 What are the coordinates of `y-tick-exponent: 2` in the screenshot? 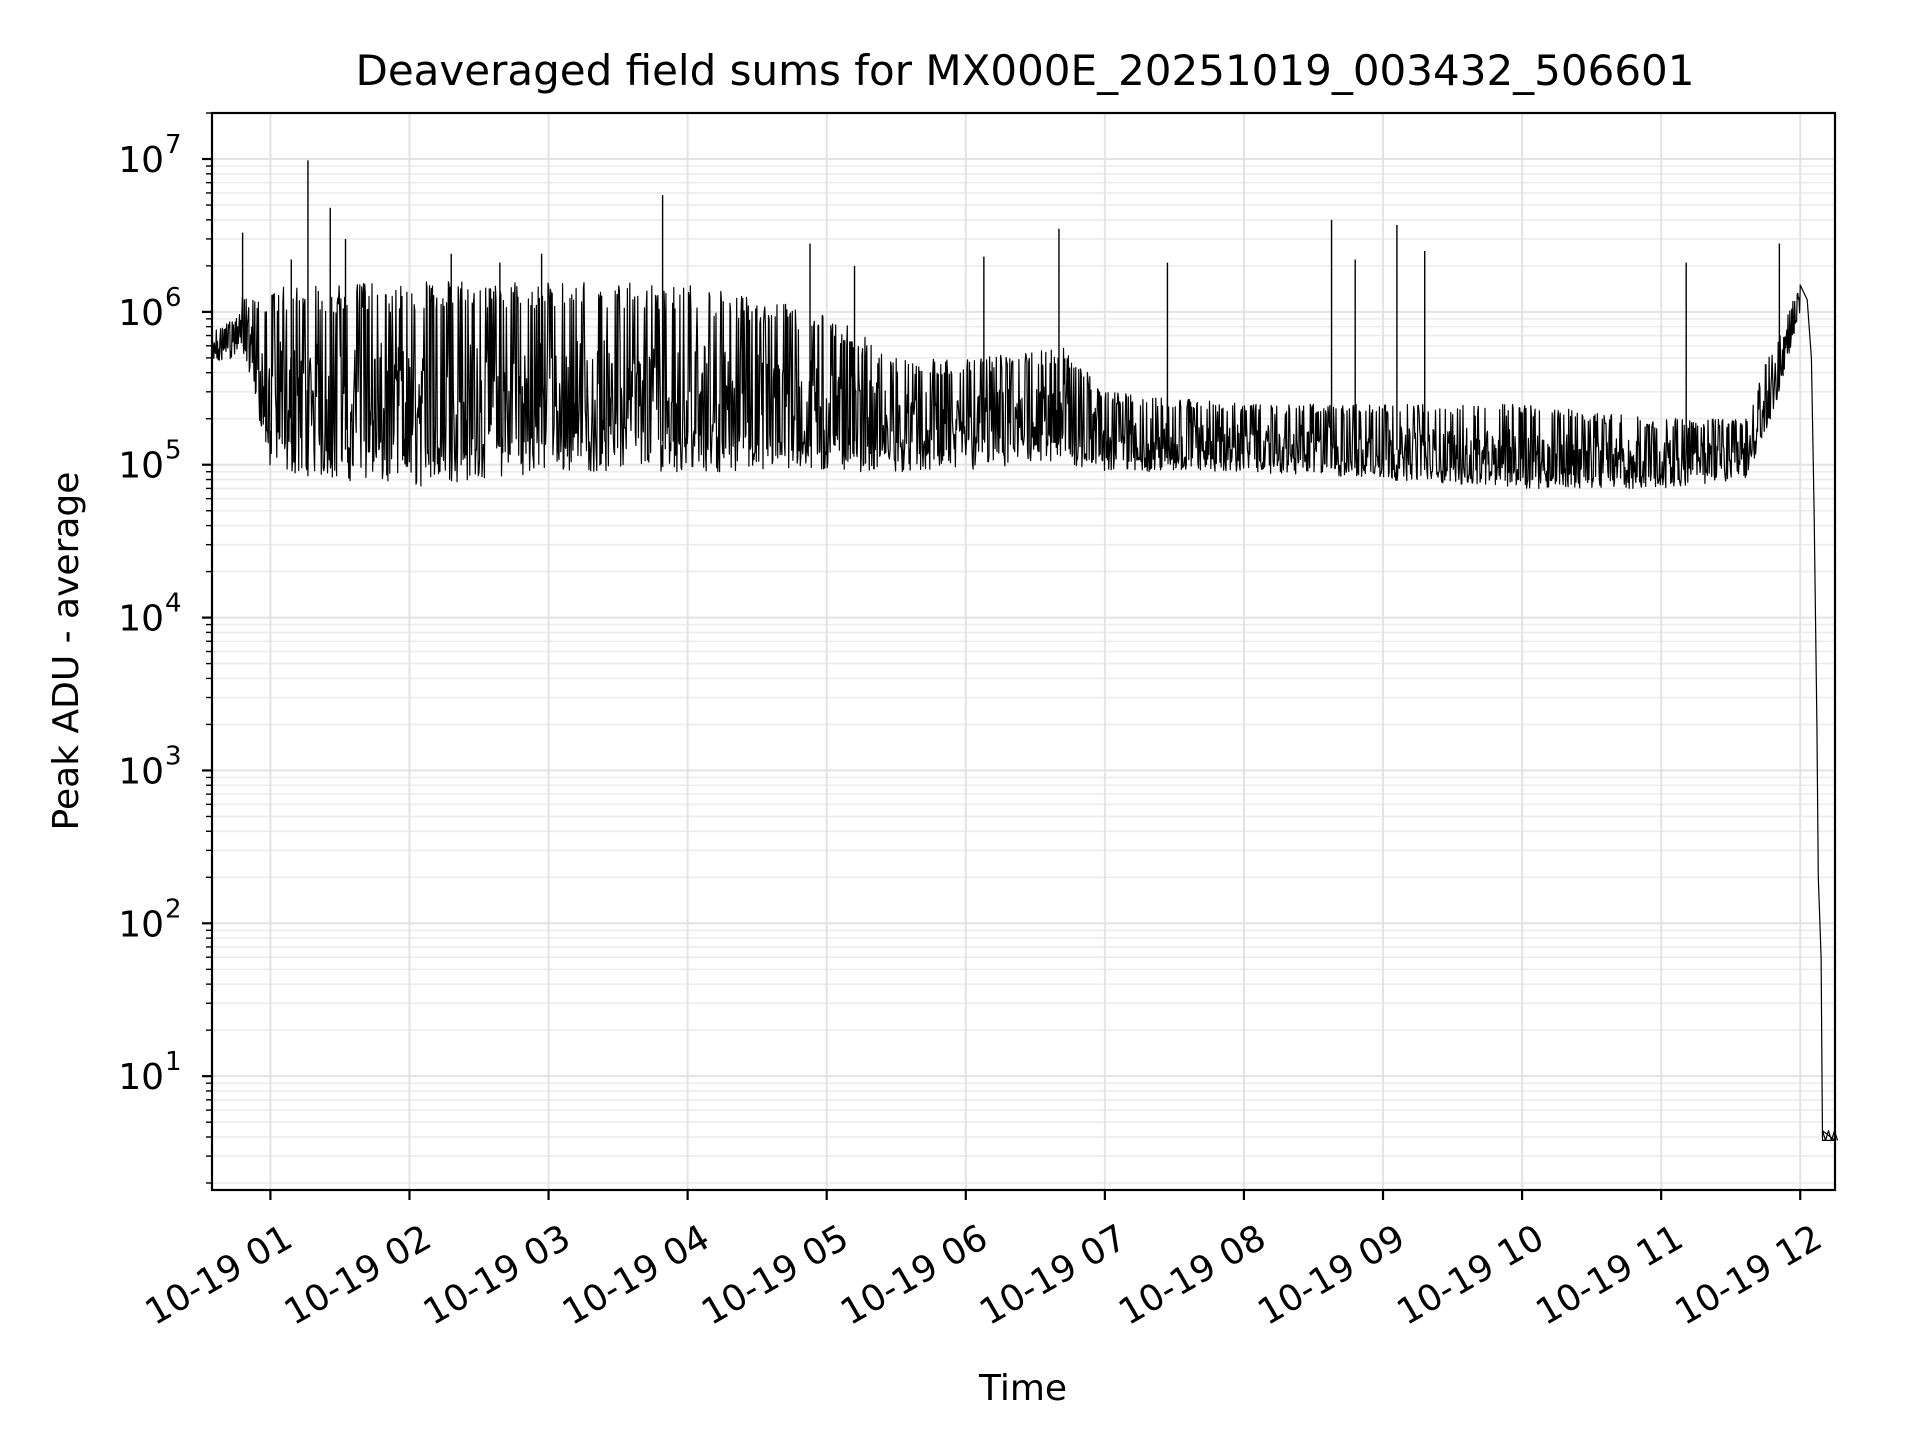 It's located at (173, 909).